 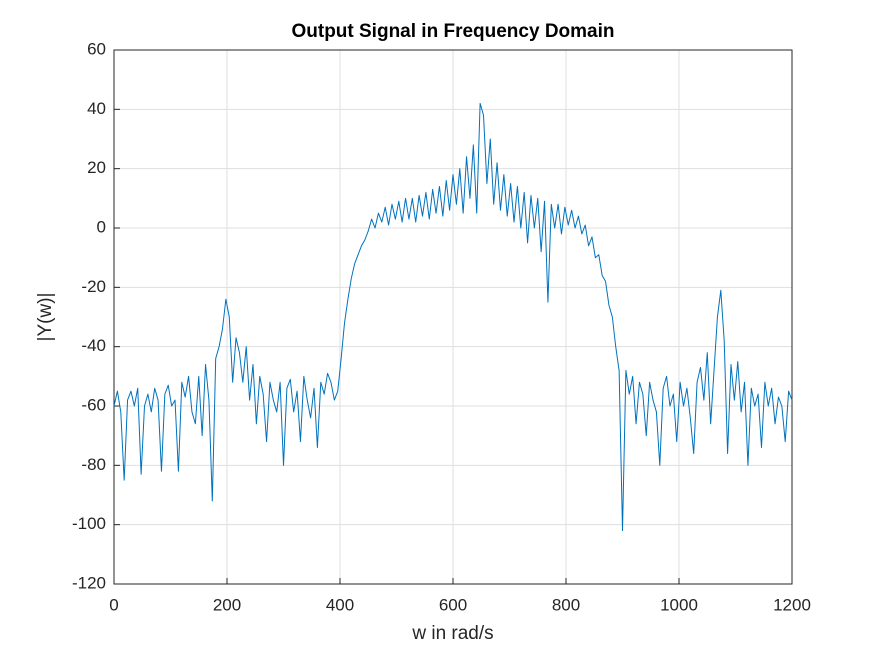 What do you see at coordinates (93, 464) in the screenshot?
I see `y-tick-label: -80` at bounding box center [93, 464].